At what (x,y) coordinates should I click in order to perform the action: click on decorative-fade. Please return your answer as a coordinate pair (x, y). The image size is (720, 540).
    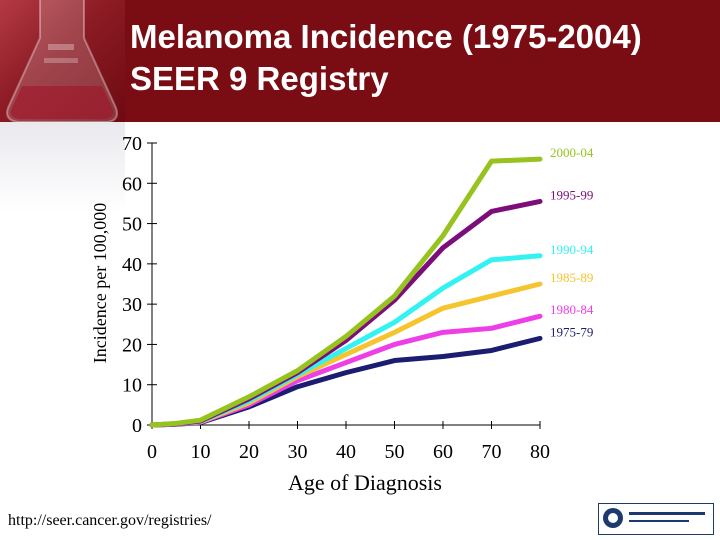
    Looking at the image, I should click on (62, 167).